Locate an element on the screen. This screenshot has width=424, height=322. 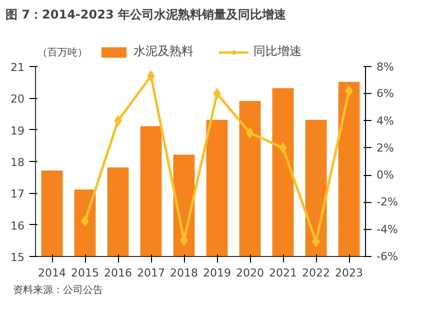
legend-label: 同比增速 is located at coordinates (278, 51).